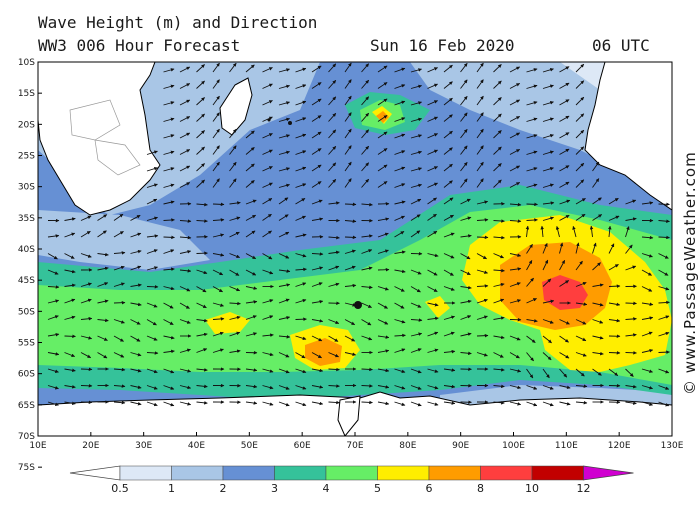 The image size is (700, 525). Describe the element at coordinates (95, 120) in the screenshot. I see `africa-borders` at that location.